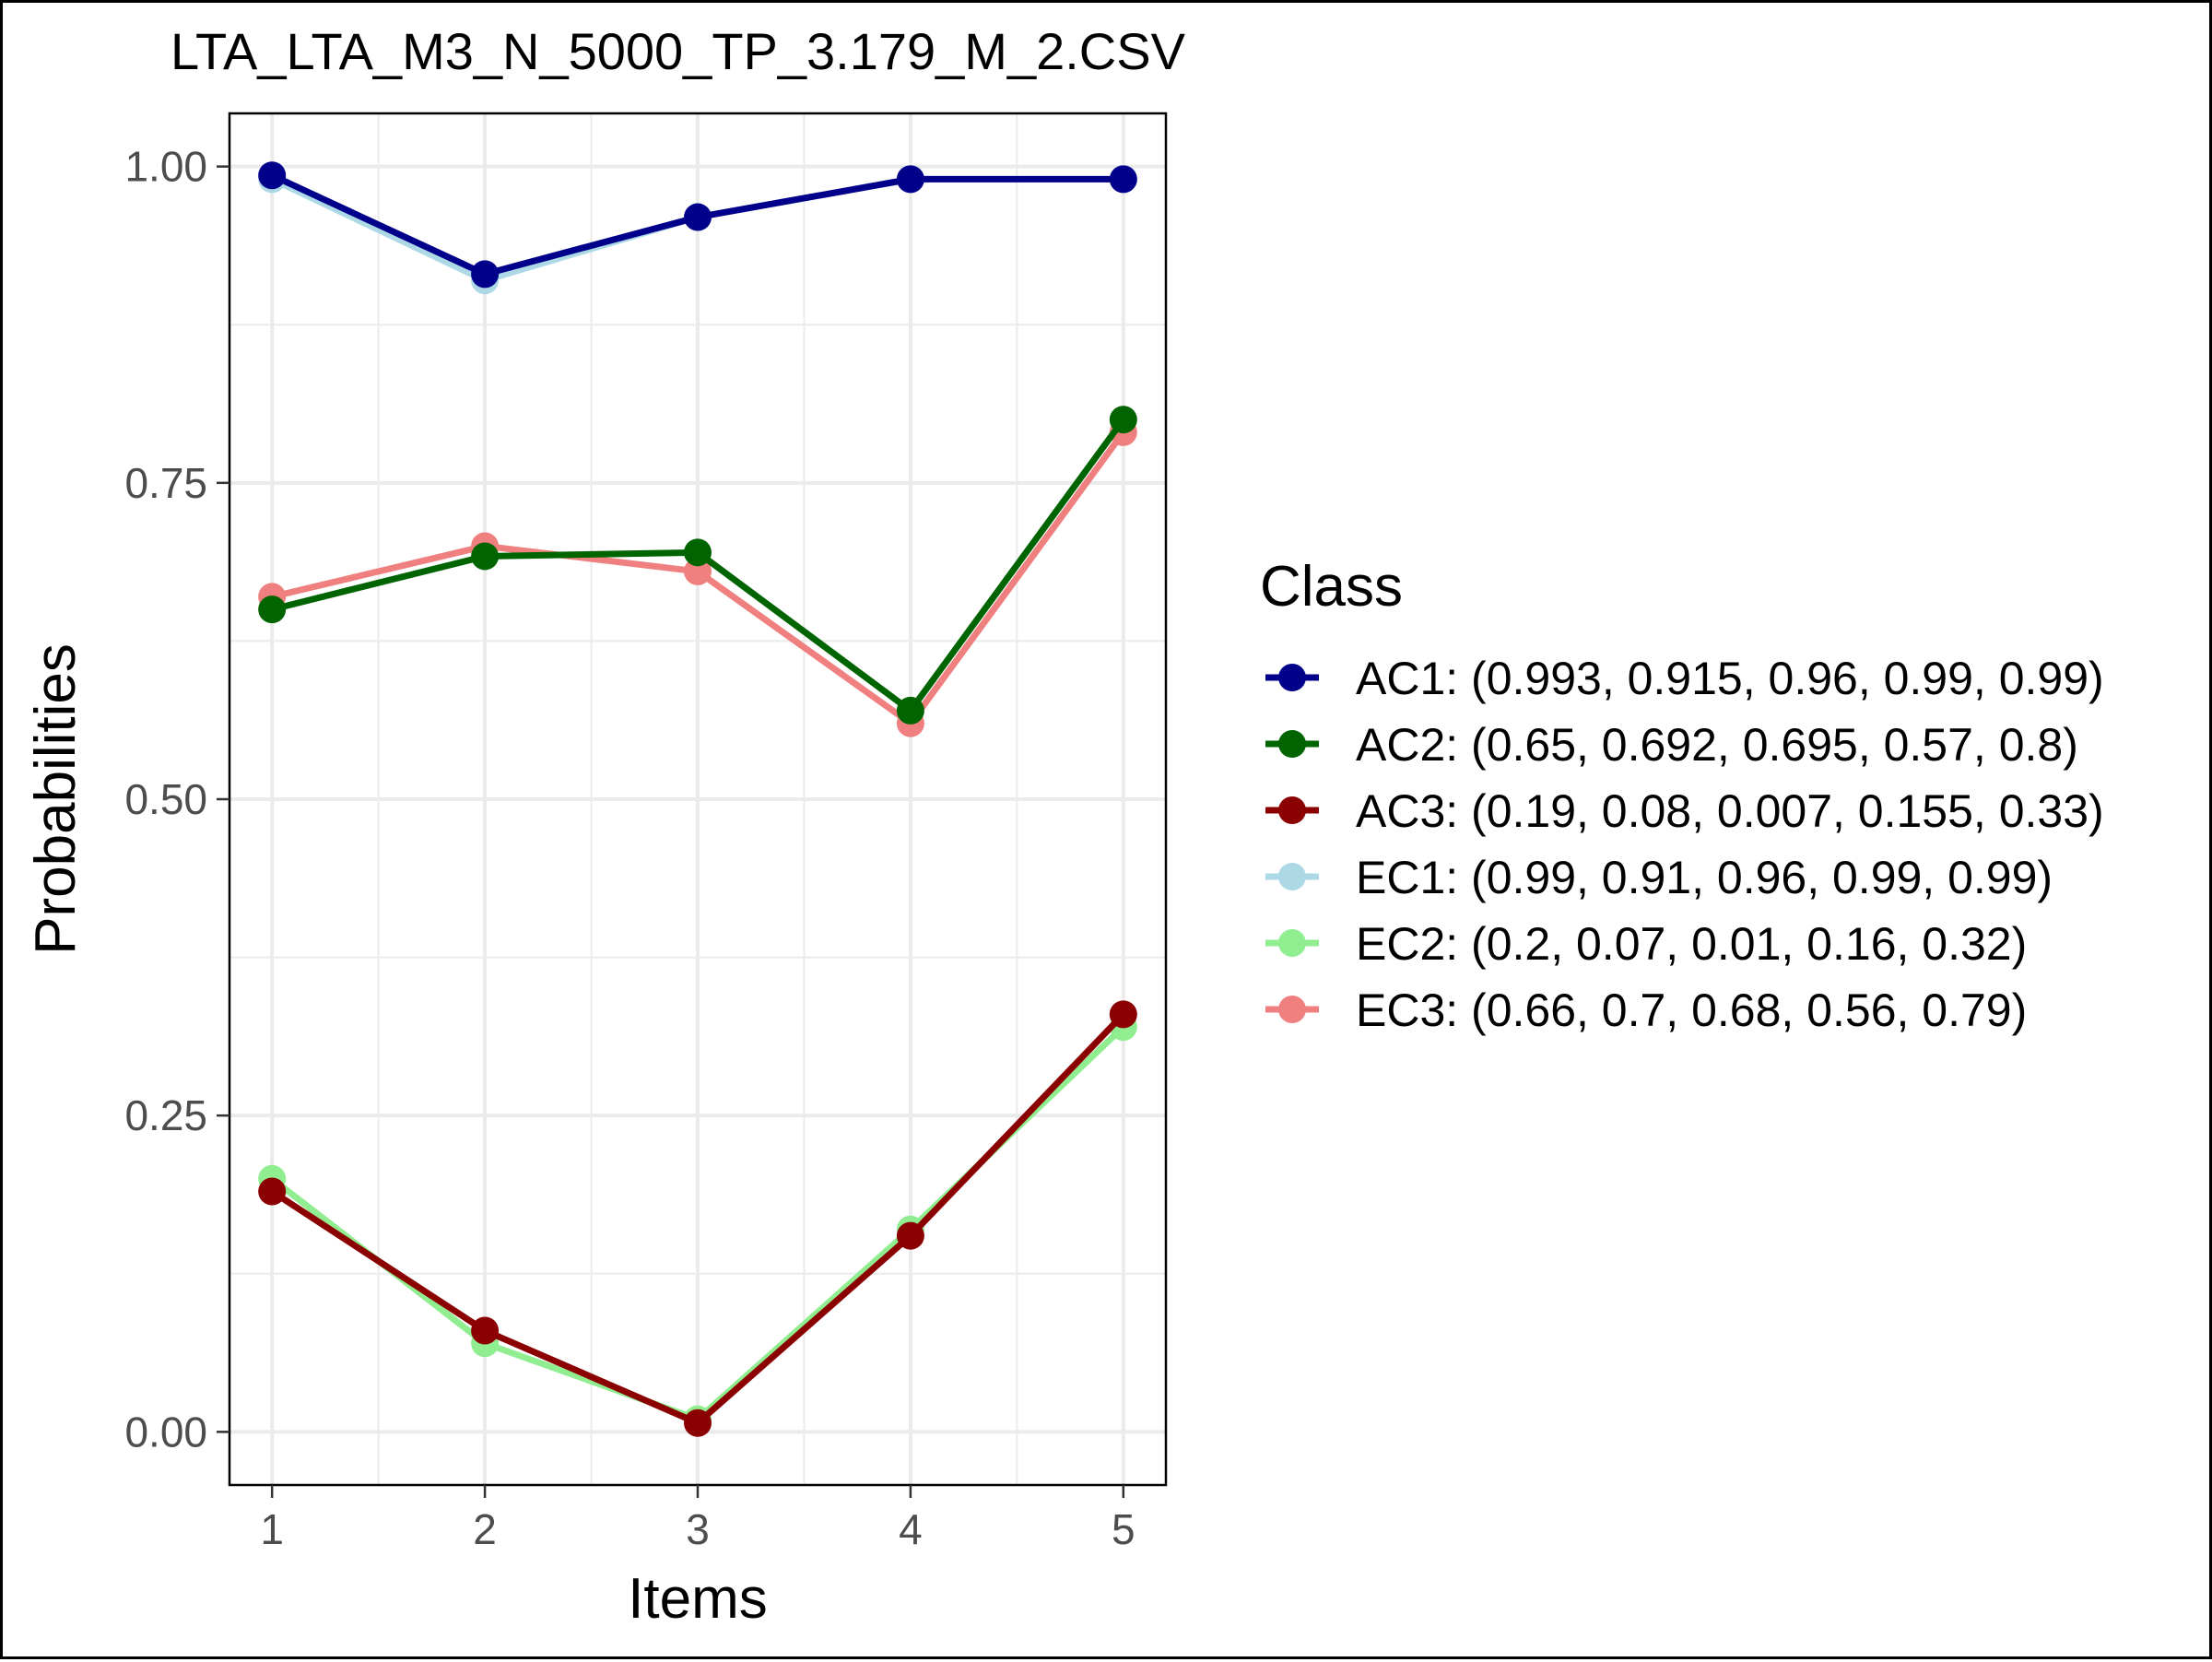 The width and height of the screenshot is (2212, 1662). What do you see at coordinates (911, 1529) in the screenshot?
I see `x-tick-label: 4` at bounding box center [911, 1529].